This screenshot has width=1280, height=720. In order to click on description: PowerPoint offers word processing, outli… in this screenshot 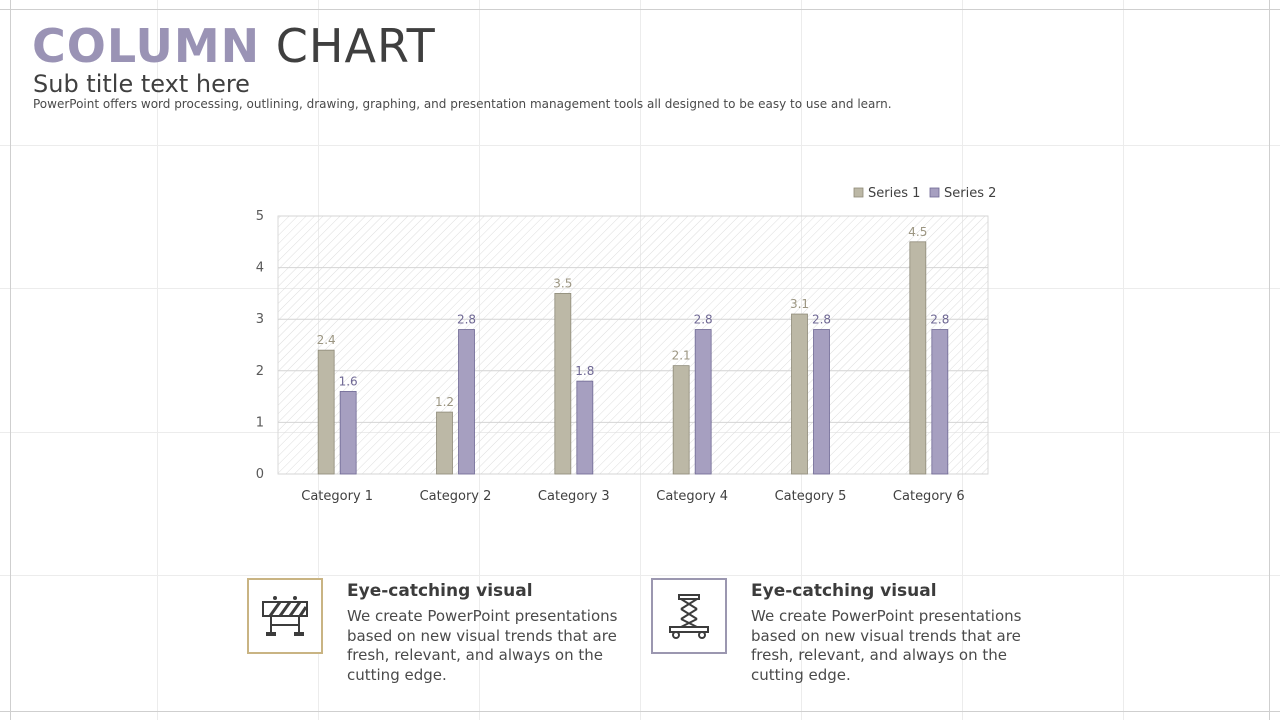, I will do `click(462, 104)`.